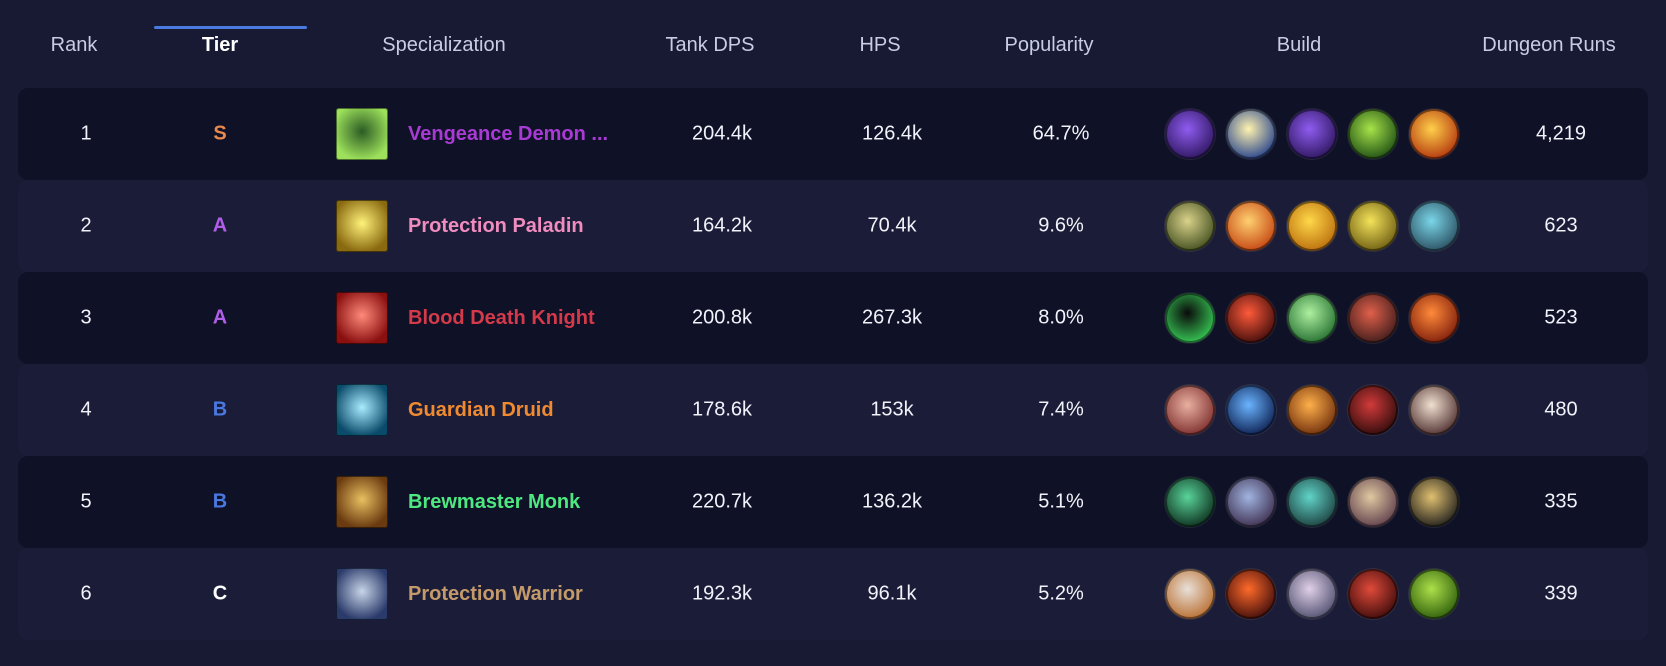 Image resolution: width=1666 pixels, height=666 pixels. Describe the element at coordinates (362, 594) in the screenshot. I see `protection-warrior-icon` at that location.